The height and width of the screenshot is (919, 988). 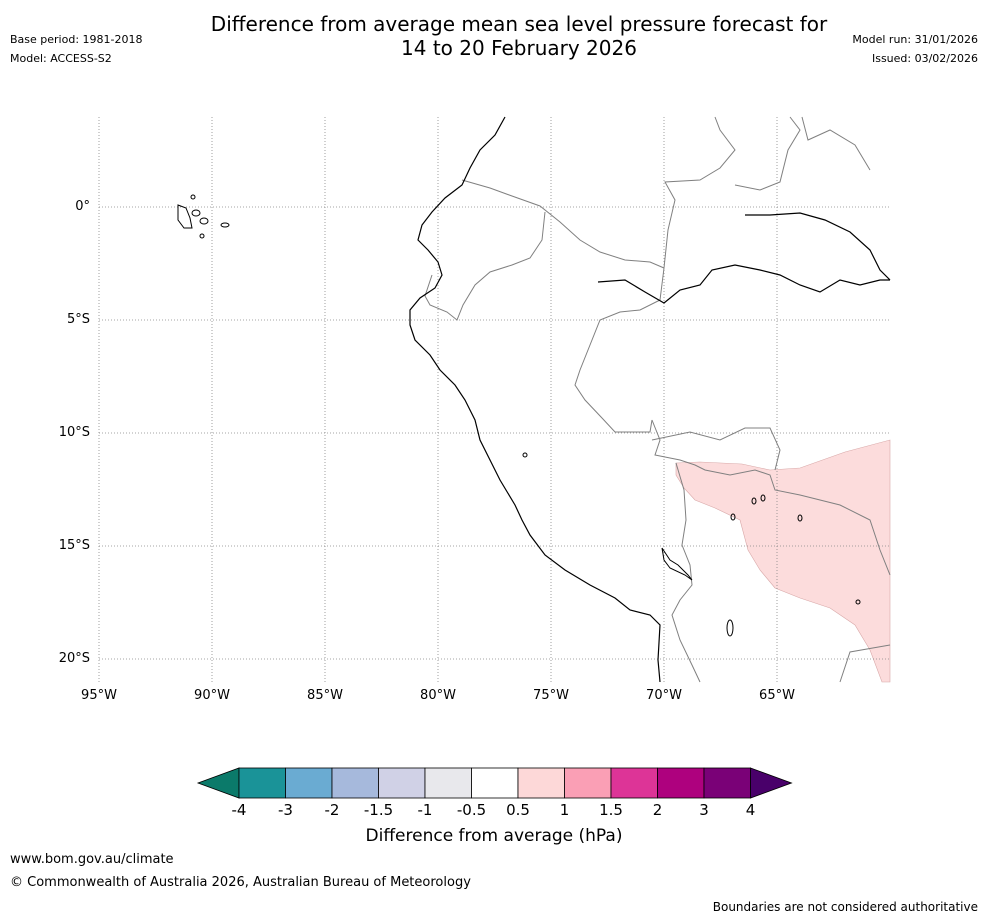 What do you see at coordinates (78, 319) in the screenshot?
I see `lat-label: 5°S` at bounding box center [78, 319].